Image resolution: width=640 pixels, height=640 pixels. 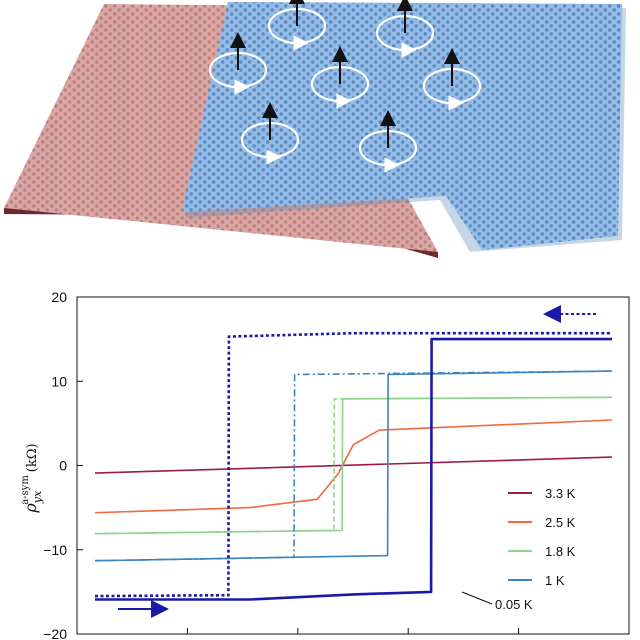 What do you see at coordinates (560, 493) in the screenshot?
I see `legend-label: 3.3 K` at bounding box center [560, 493].